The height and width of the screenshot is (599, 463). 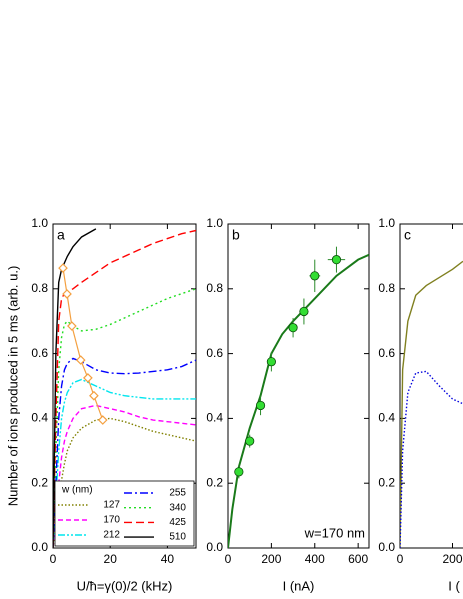 I want to click on legend-label: 255, so click(x=177, y=493).